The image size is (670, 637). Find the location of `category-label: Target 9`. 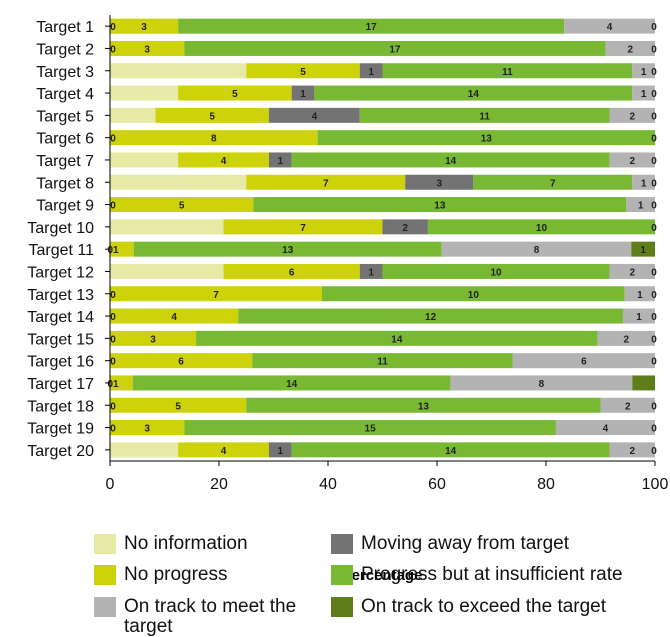

category-label: Target 9 is located at coordinates (65, 206).